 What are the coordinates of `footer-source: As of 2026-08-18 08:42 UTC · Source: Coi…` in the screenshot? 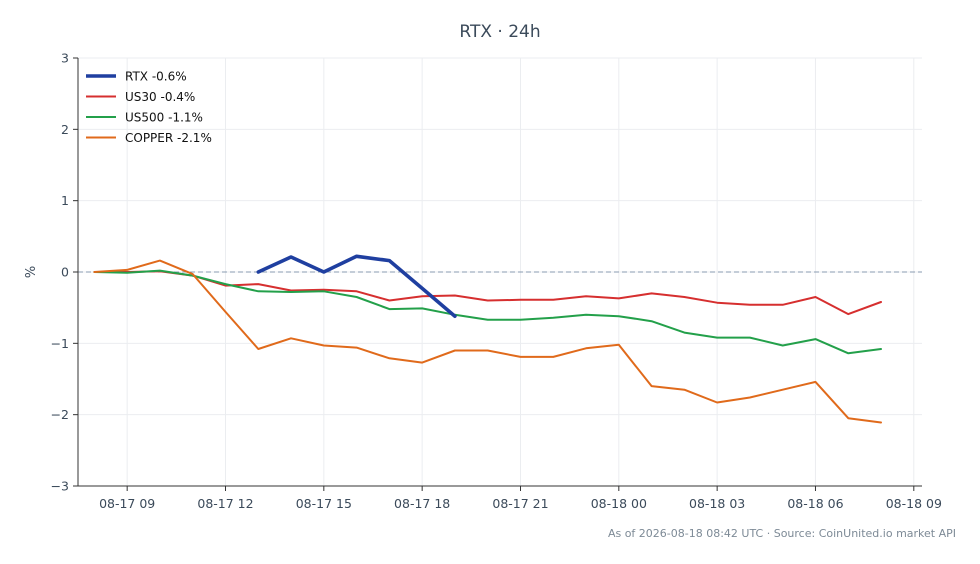 It's located at (782, 533).